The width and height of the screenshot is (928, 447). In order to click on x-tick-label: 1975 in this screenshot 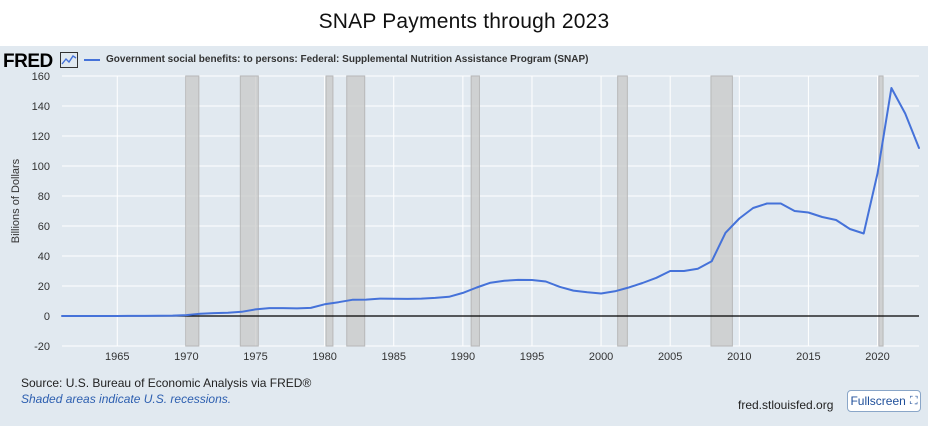, I will do `click(255, 357)`.